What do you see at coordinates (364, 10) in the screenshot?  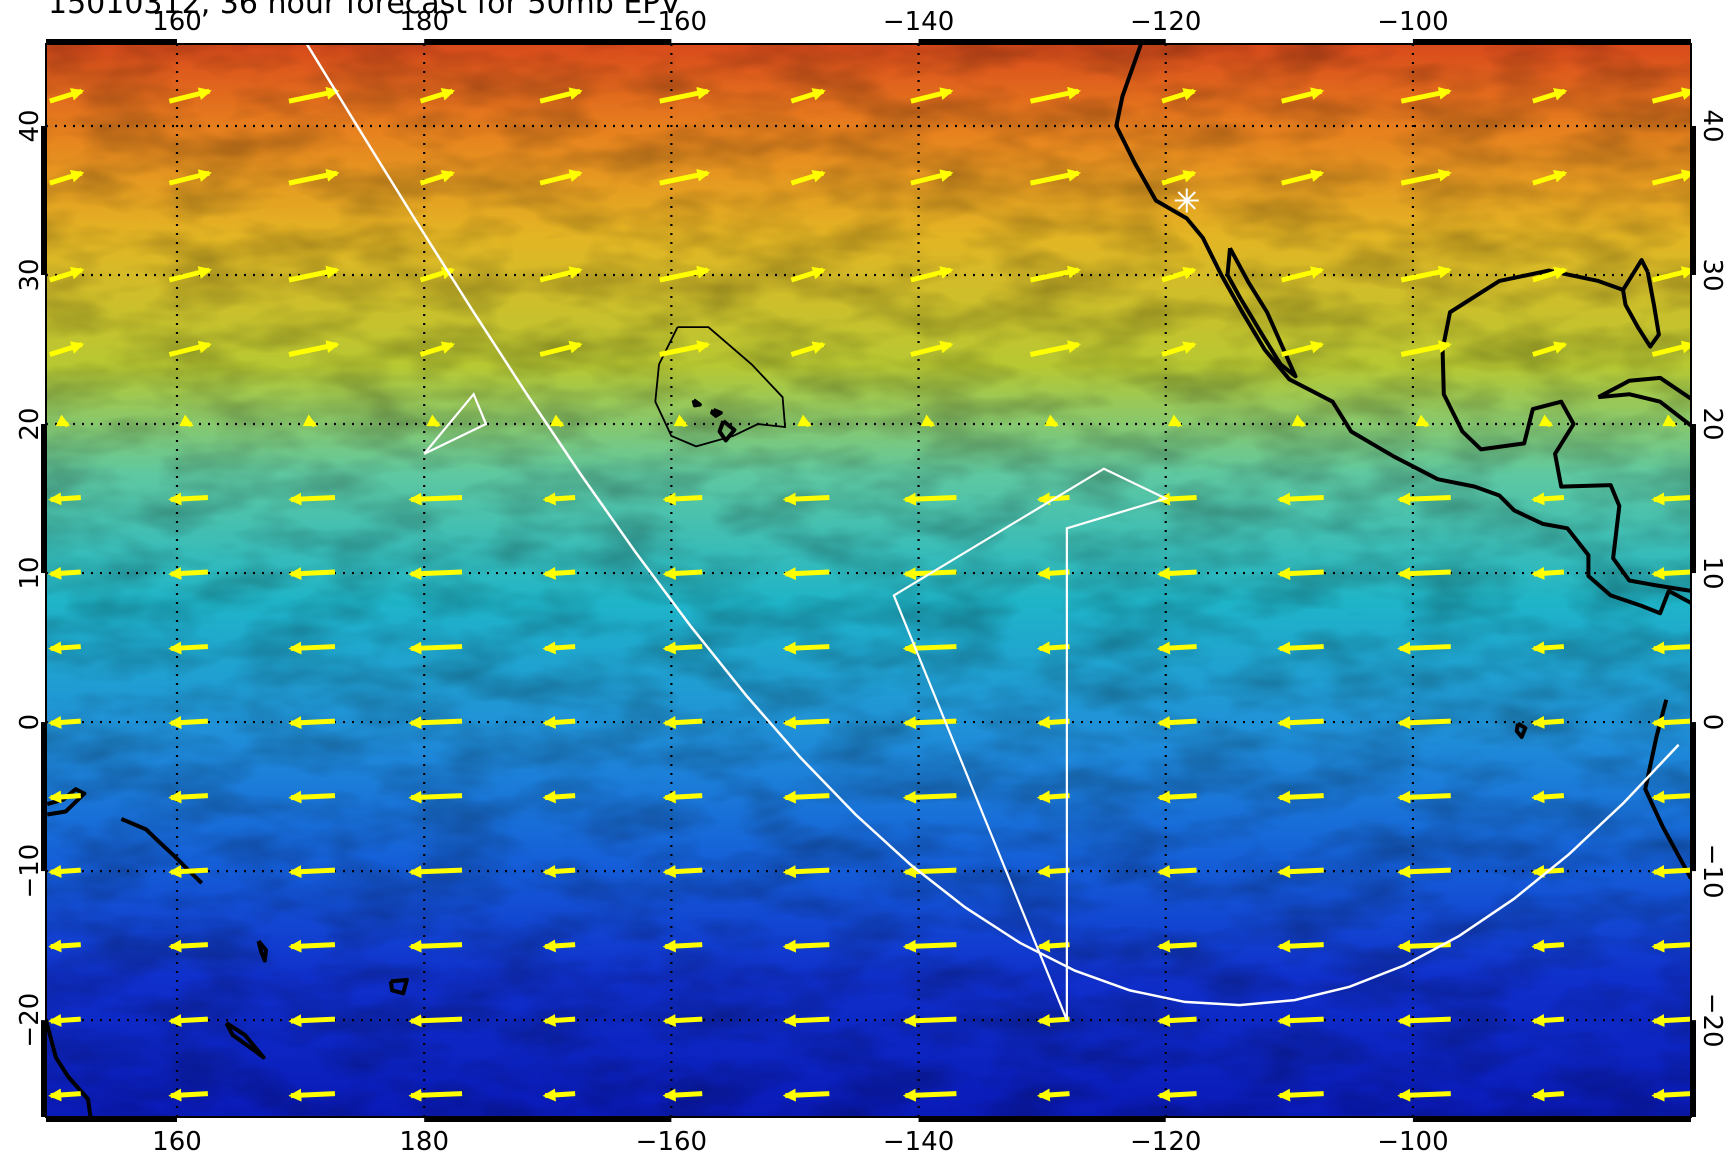 I see `map-title: 15010312, 36 hour forecast for 50mb EPV` at bounding box center [364, 10].